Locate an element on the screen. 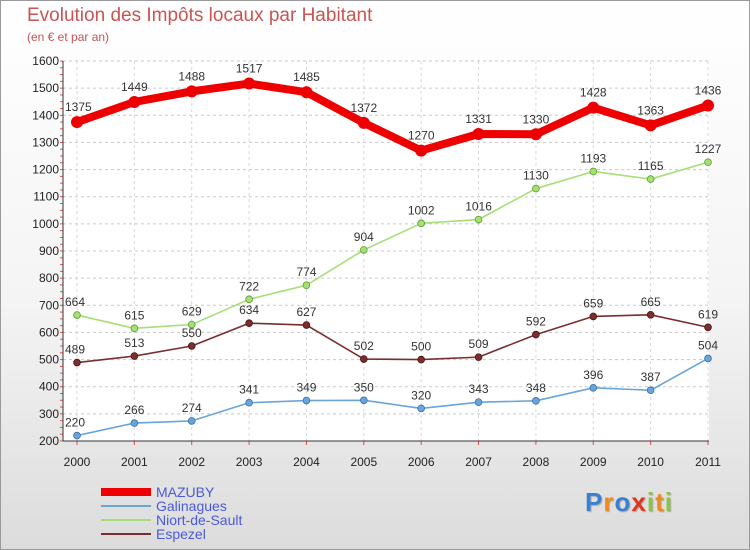 Image resolution: width=750 pixels, height=550 pixels. data-label: 629 is located at coordinates (192, 312).